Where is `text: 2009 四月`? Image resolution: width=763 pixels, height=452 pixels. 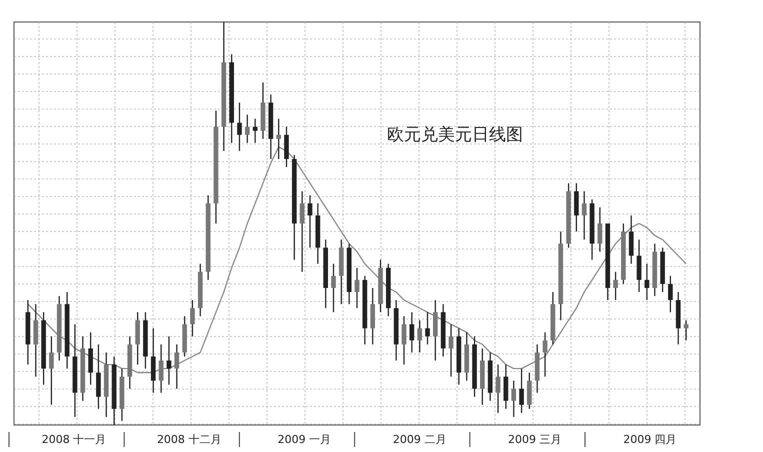 text: 2009 四月 is located at coordinates (650, 439).